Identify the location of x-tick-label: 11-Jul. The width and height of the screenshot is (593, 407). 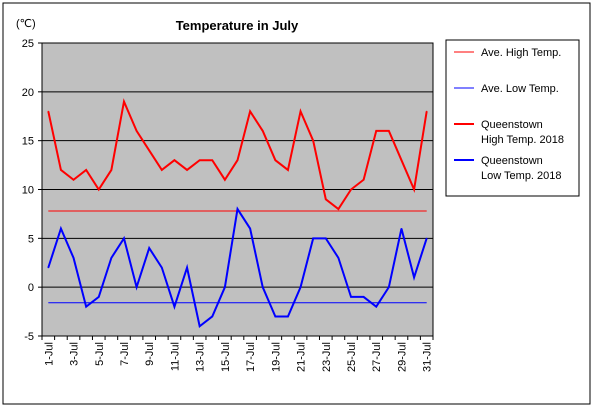
(175, 356).